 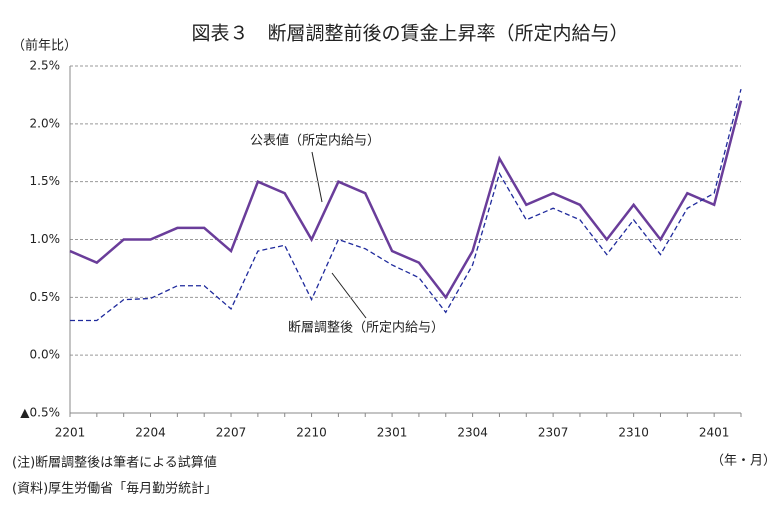 I want to click on y-tick-label: 2.0%, so click(x=45, y=123).